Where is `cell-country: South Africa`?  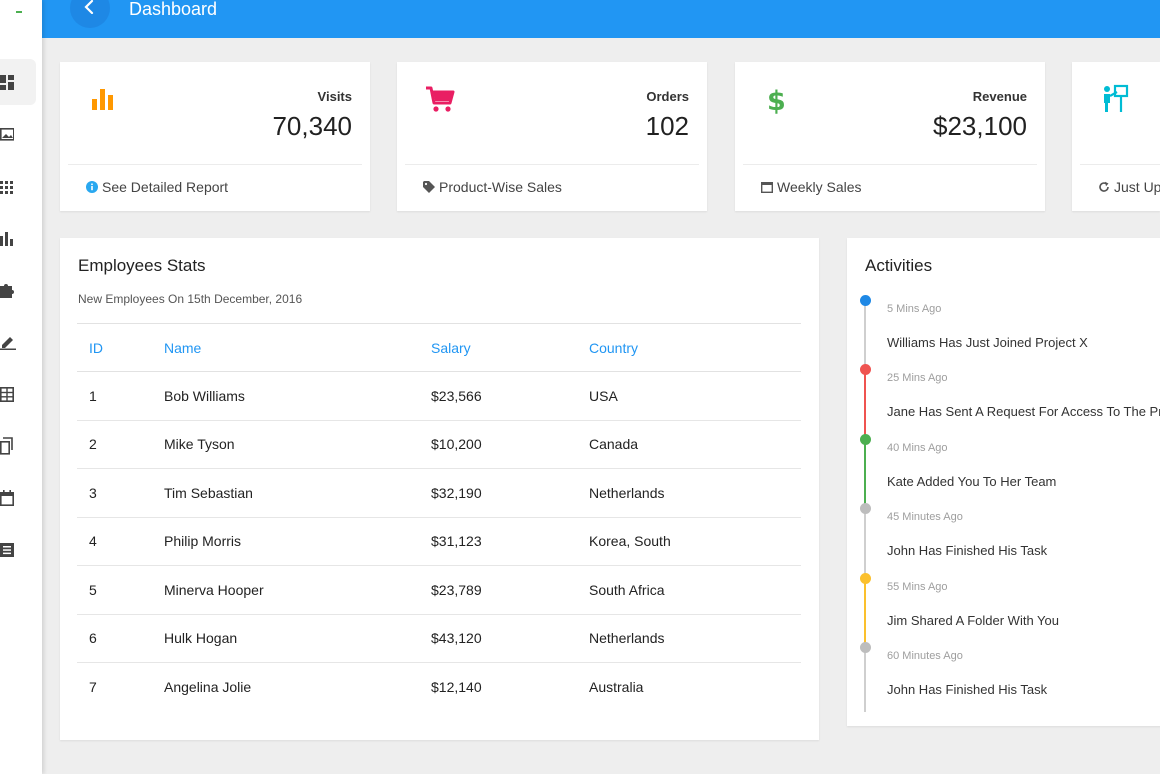
cell-country: South Africa is located at coordinates (695, 590).